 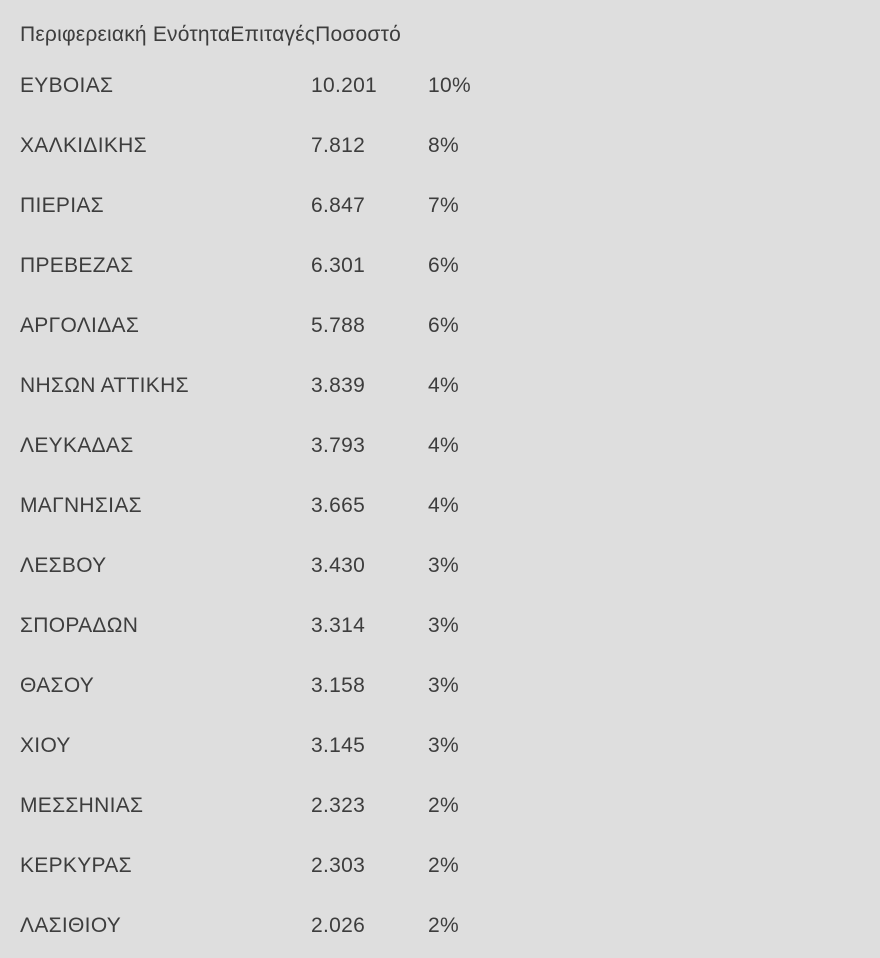 I want to click on table-row: ΠΡΕΒΕΖΑΣ 6.301 6%, so click(x=440, y=266).